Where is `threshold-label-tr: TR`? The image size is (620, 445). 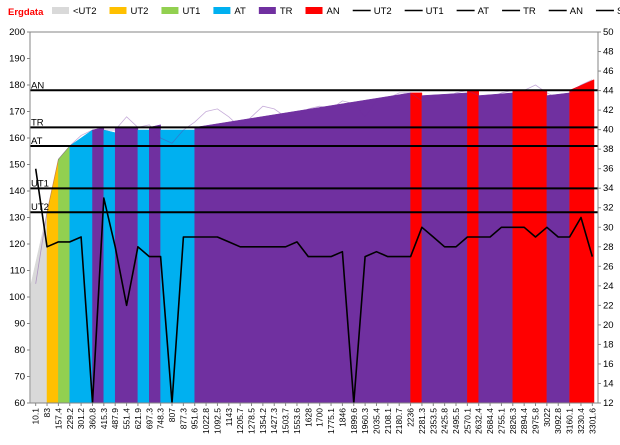 threshold-label-tr: TR is located at coordinates (37, 122).